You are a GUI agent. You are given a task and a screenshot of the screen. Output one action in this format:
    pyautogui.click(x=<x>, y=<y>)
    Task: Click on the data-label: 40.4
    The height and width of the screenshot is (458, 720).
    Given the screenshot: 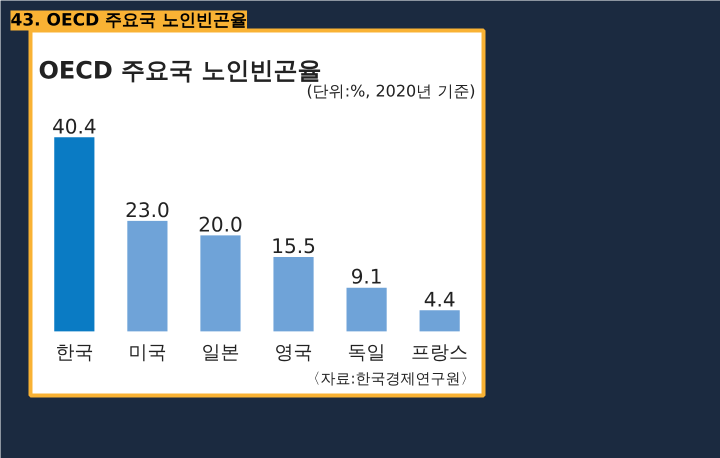 What is the action you would take?
    pyautogui.click(x=74, y=126)
    